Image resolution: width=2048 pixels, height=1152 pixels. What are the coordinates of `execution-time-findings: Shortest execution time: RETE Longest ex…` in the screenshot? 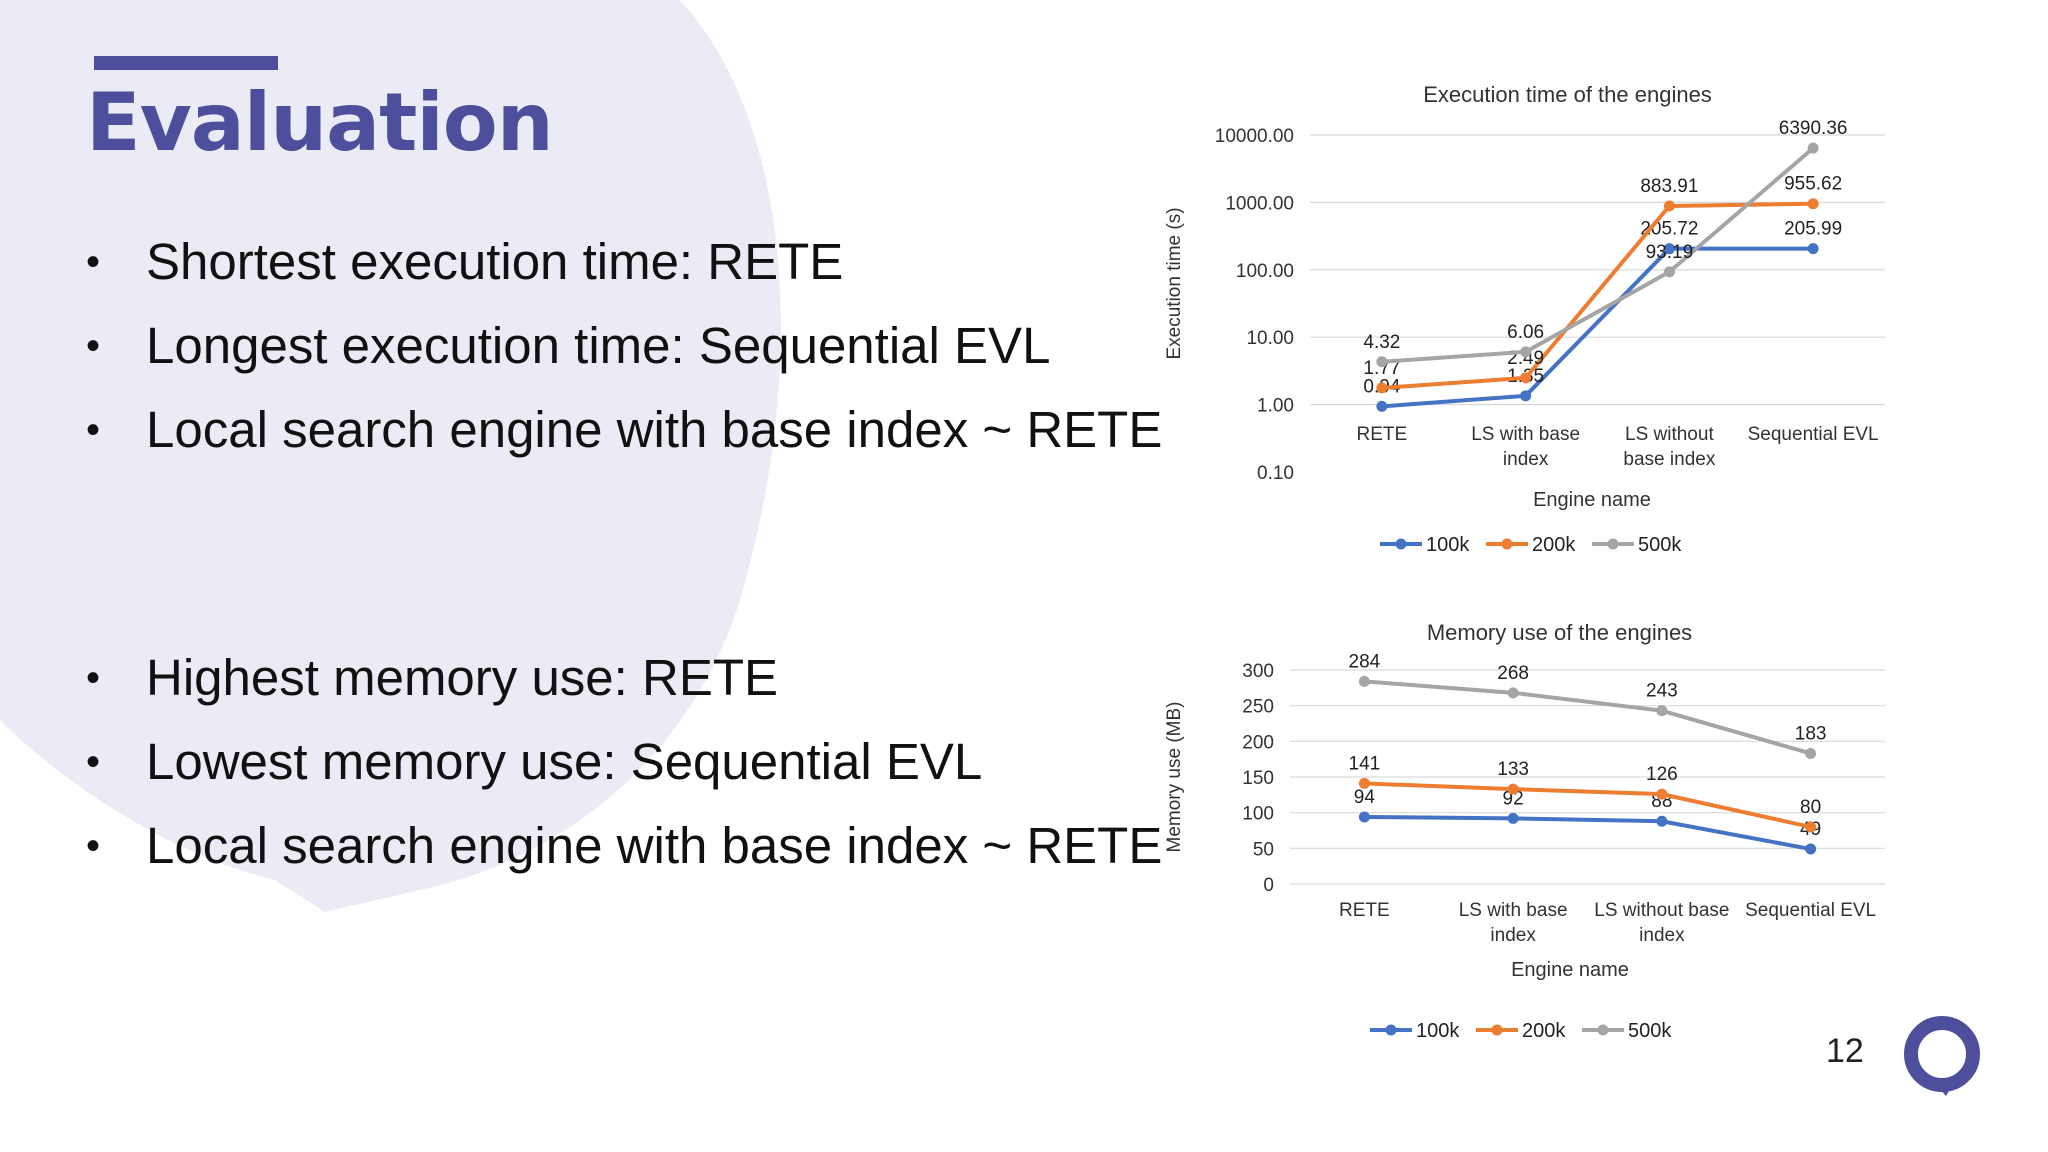 It's located at (622, 346).